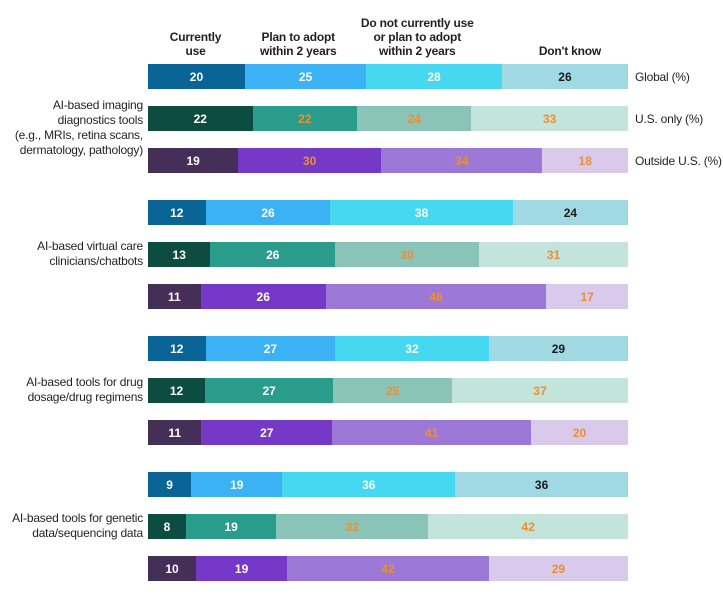 The width and height of the screenshot is (723, 594). Describe the element at coordinates (417, 23) in the screenshot. I see `column-header-line: Do not currently use` at that location.